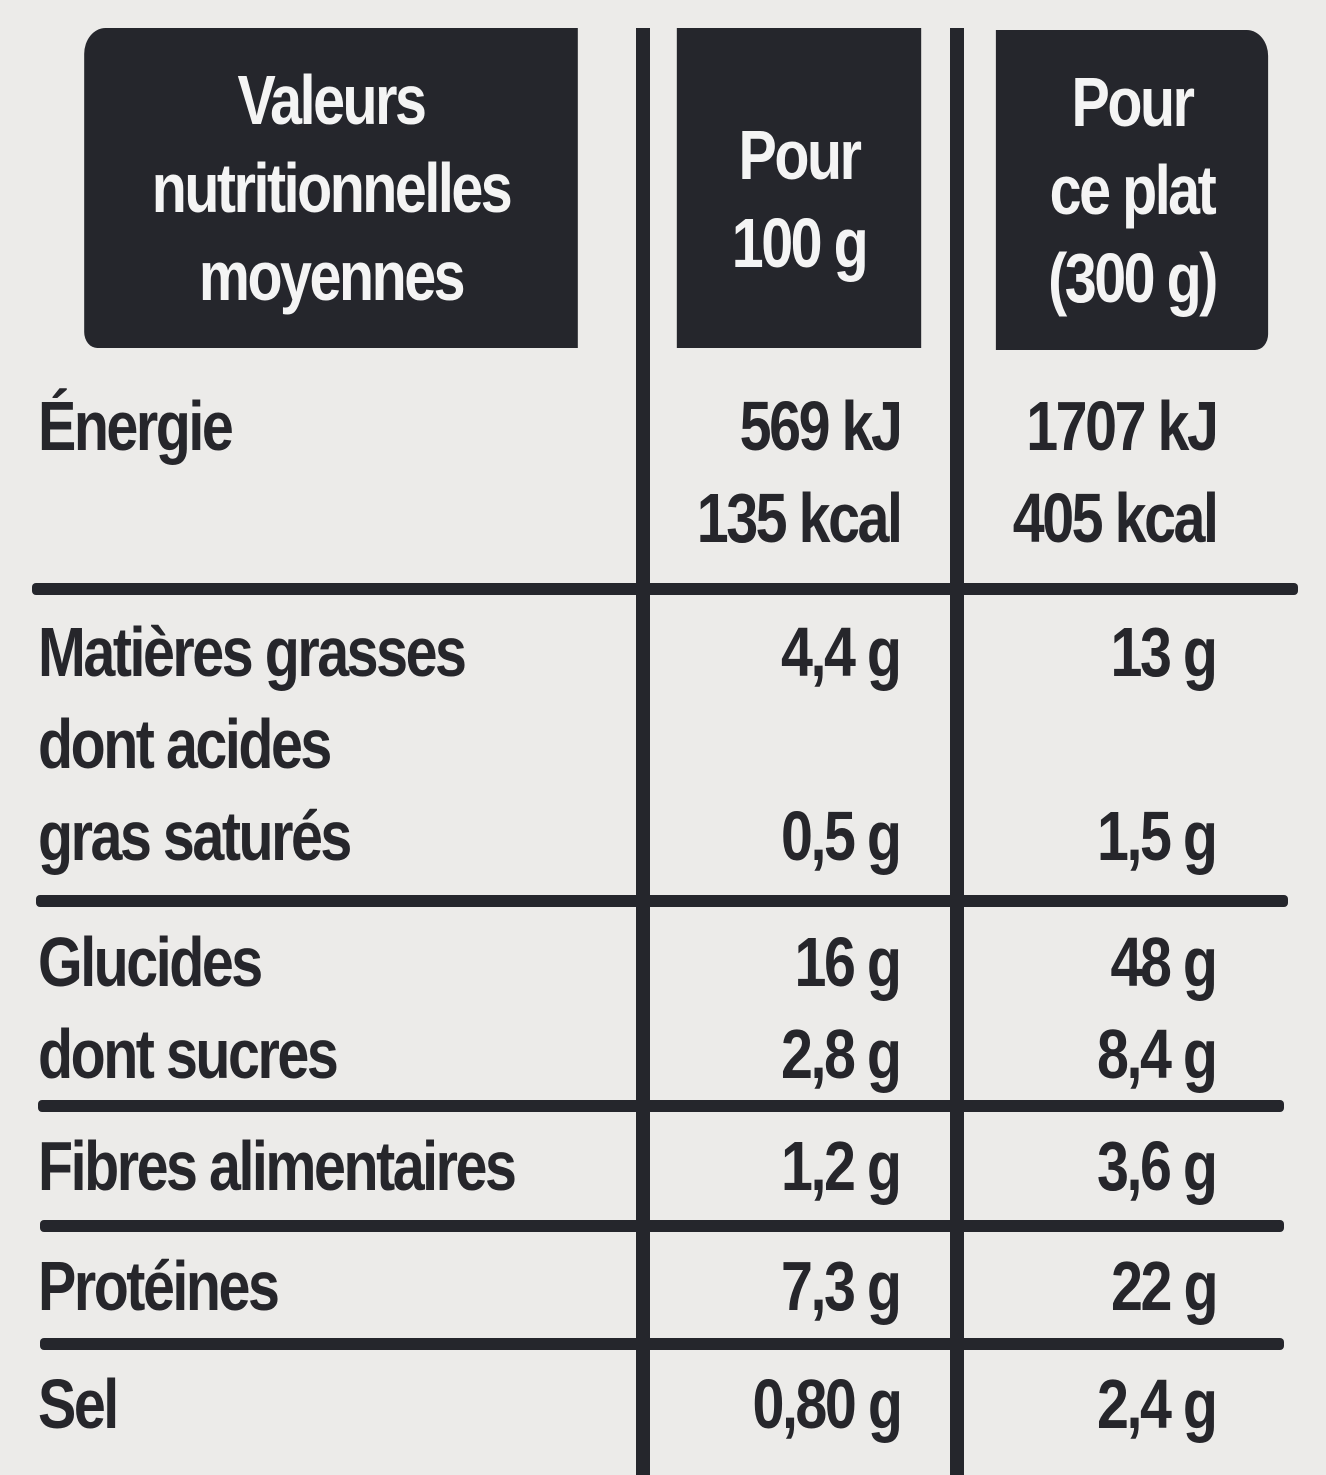 This screenshot has height=1475, width=1326. I want to click on value: 1,2 g, so click(841, 1166).